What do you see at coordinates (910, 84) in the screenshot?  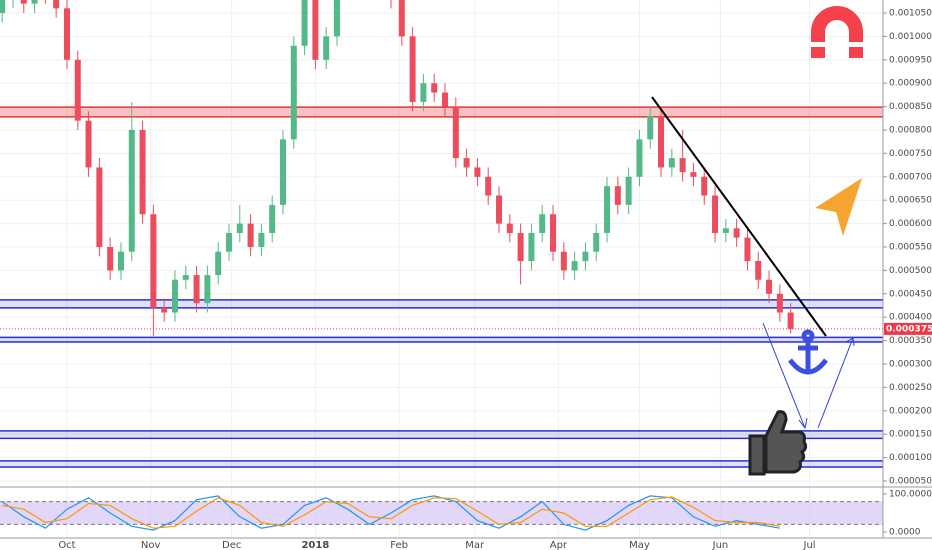 I see `y-tick-label: 0.00090000` at bounding box center [910, 84].